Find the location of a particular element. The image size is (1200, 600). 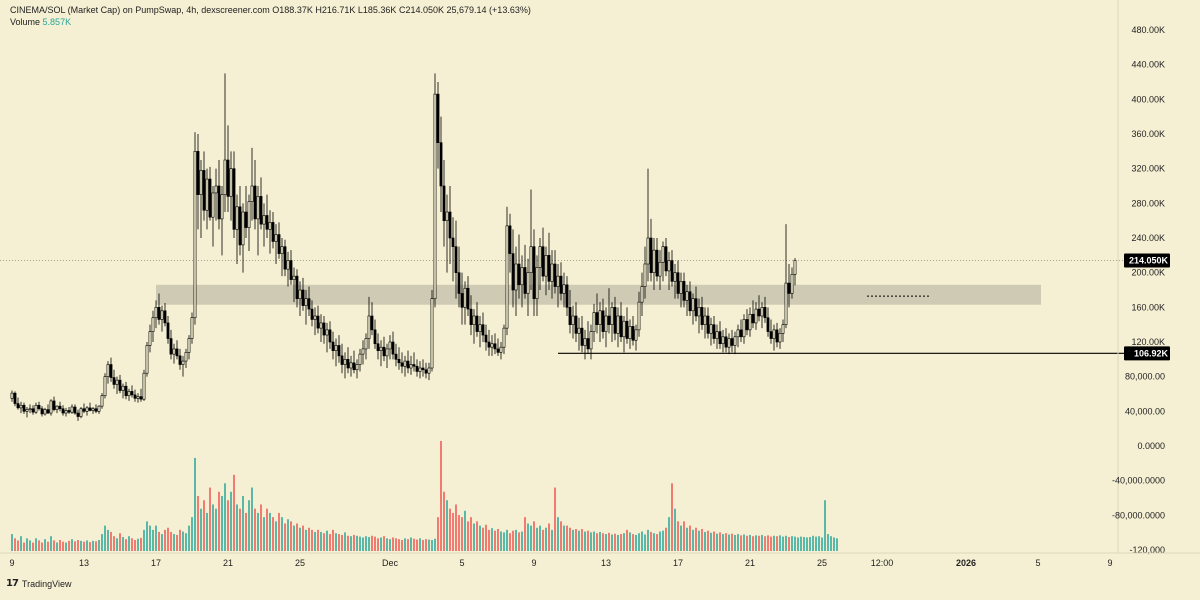

price-tick-label: 280.00K is located at coordinates (1148, 203).